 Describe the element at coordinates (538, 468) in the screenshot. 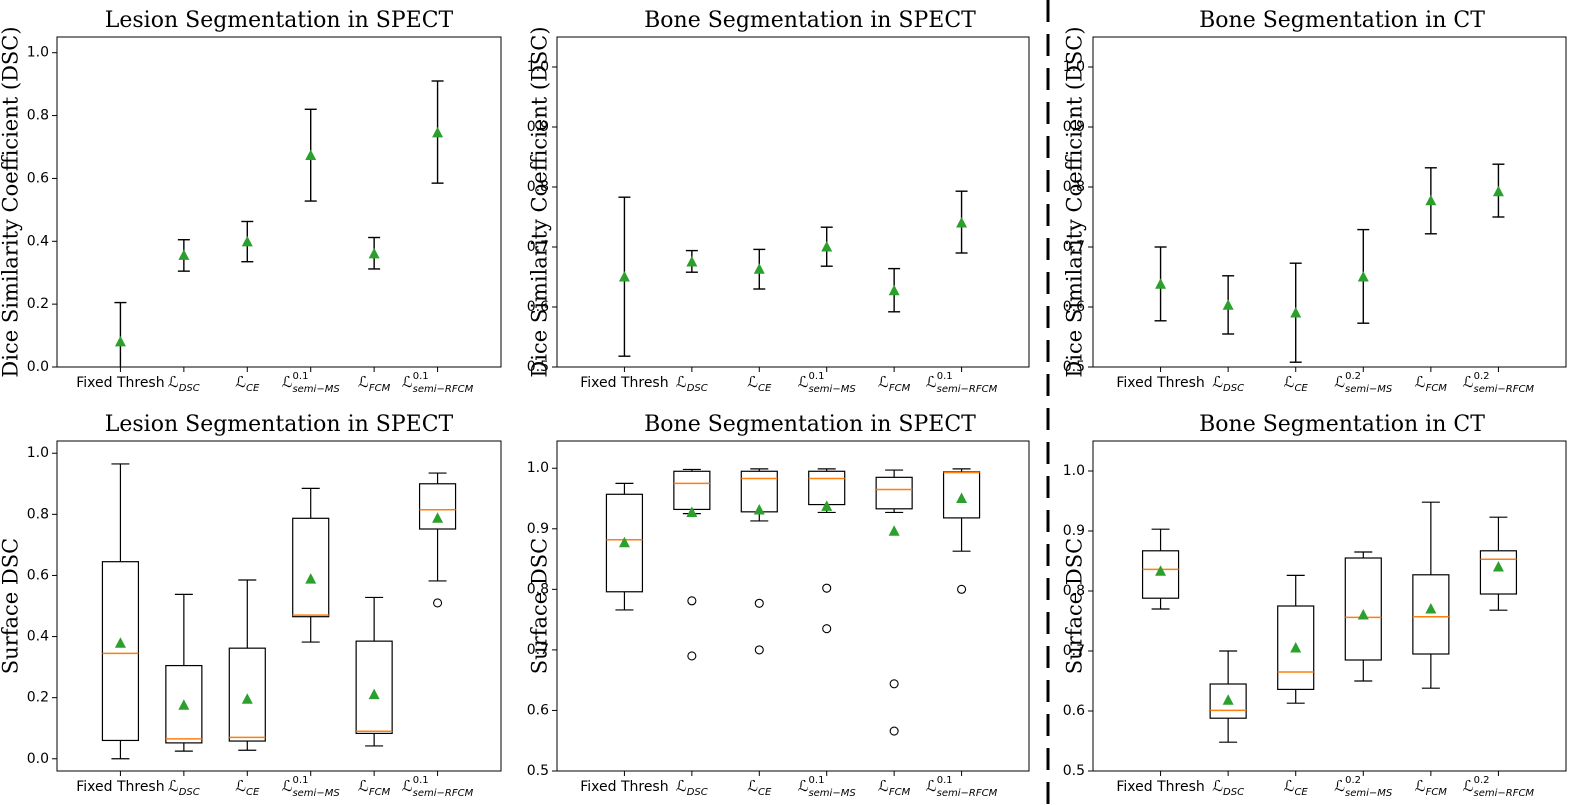

I see `y-tick-label: 1.0` at that location.